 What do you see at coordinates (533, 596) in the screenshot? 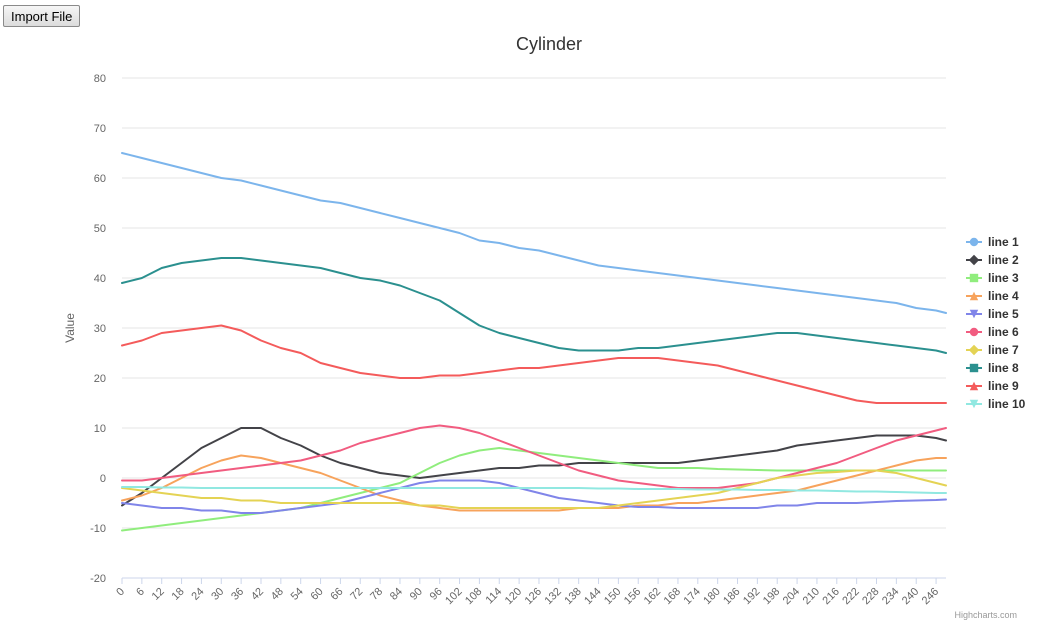
I see `x-tick-label: 126` at bounding box center [533, 596].